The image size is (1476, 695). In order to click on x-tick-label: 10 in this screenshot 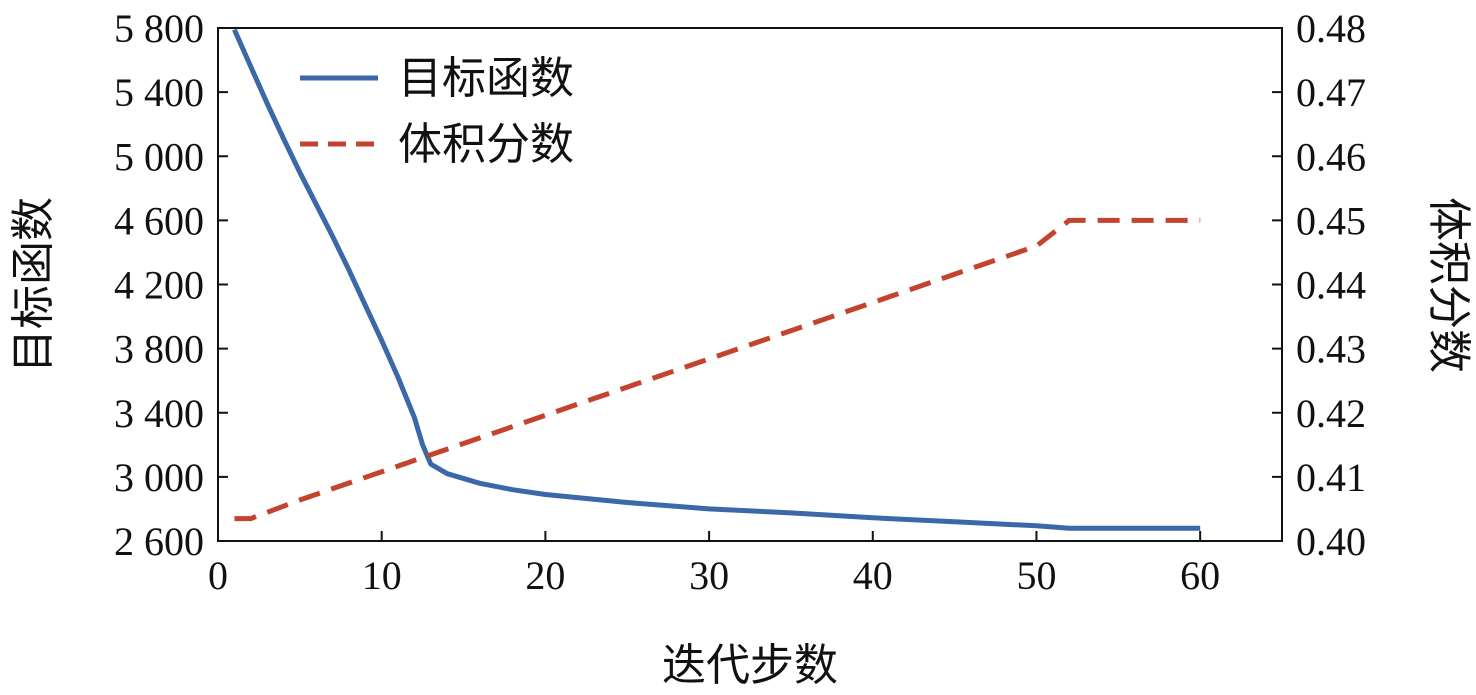, I will do `click(382, 575)`.